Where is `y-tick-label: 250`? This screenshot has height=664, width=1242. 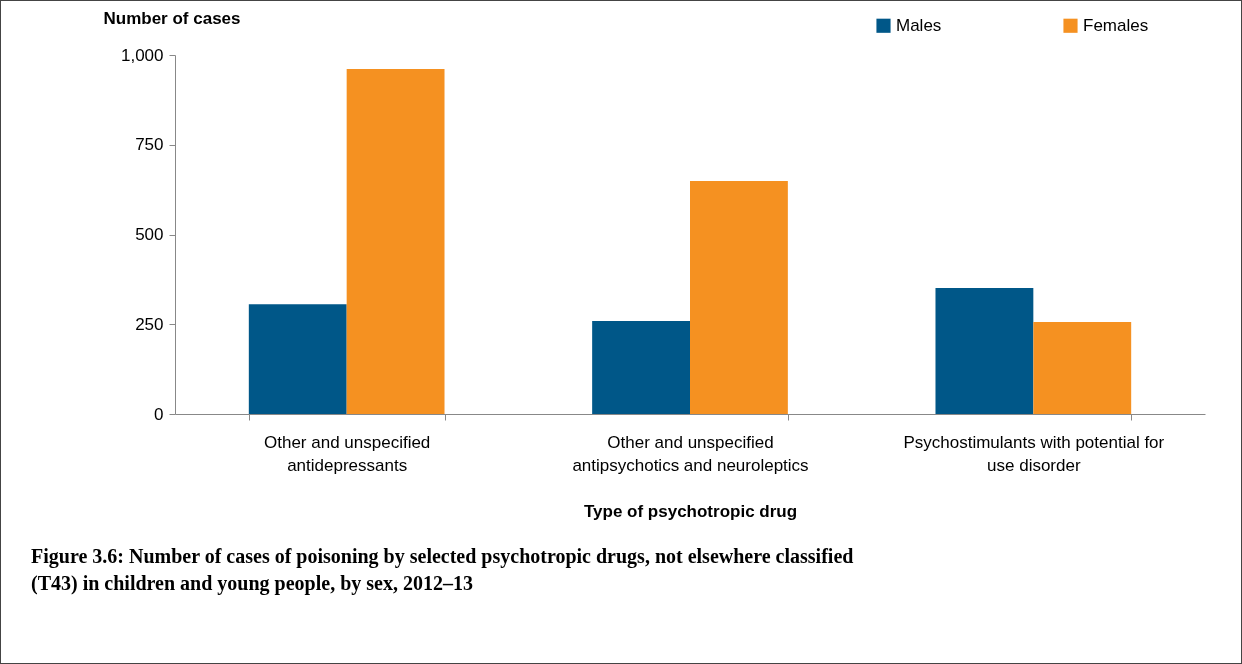 y-tick-label: 250 is located at coordinates (149, 324).